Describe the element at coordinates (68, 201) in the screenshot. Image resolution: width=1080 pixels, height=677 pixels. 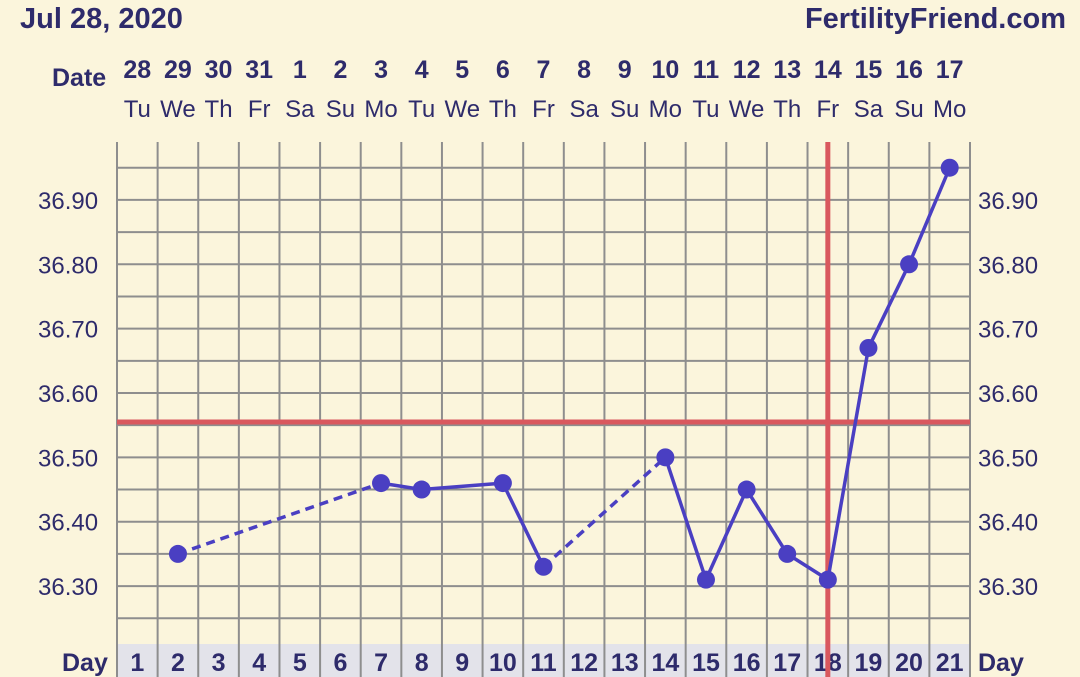
I see `y-tick-left: 36.90` at that location.